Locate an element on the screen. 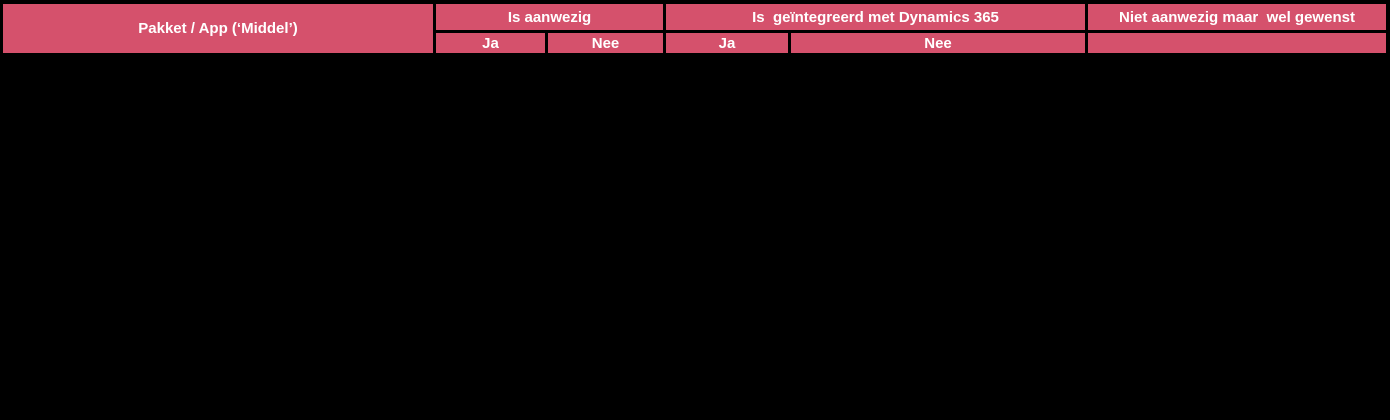 The height and width of the screenshot is (420, 1390). header-niet-aanwezig-gewenst: Niet aanwezig maar wel gewenst is located at coordinates (1237, 16).